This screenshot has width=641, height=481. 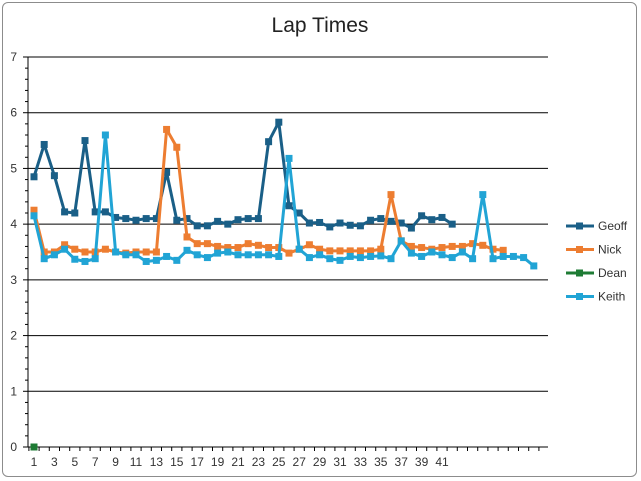 I want to click on x-tick-label: 39, so click(x=422, y=462).